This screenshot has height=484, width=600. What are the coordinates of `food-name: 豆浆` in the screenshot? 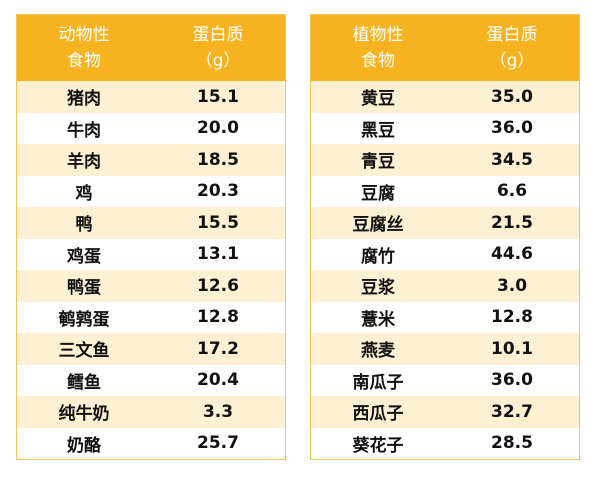 It's located at (378, 288).